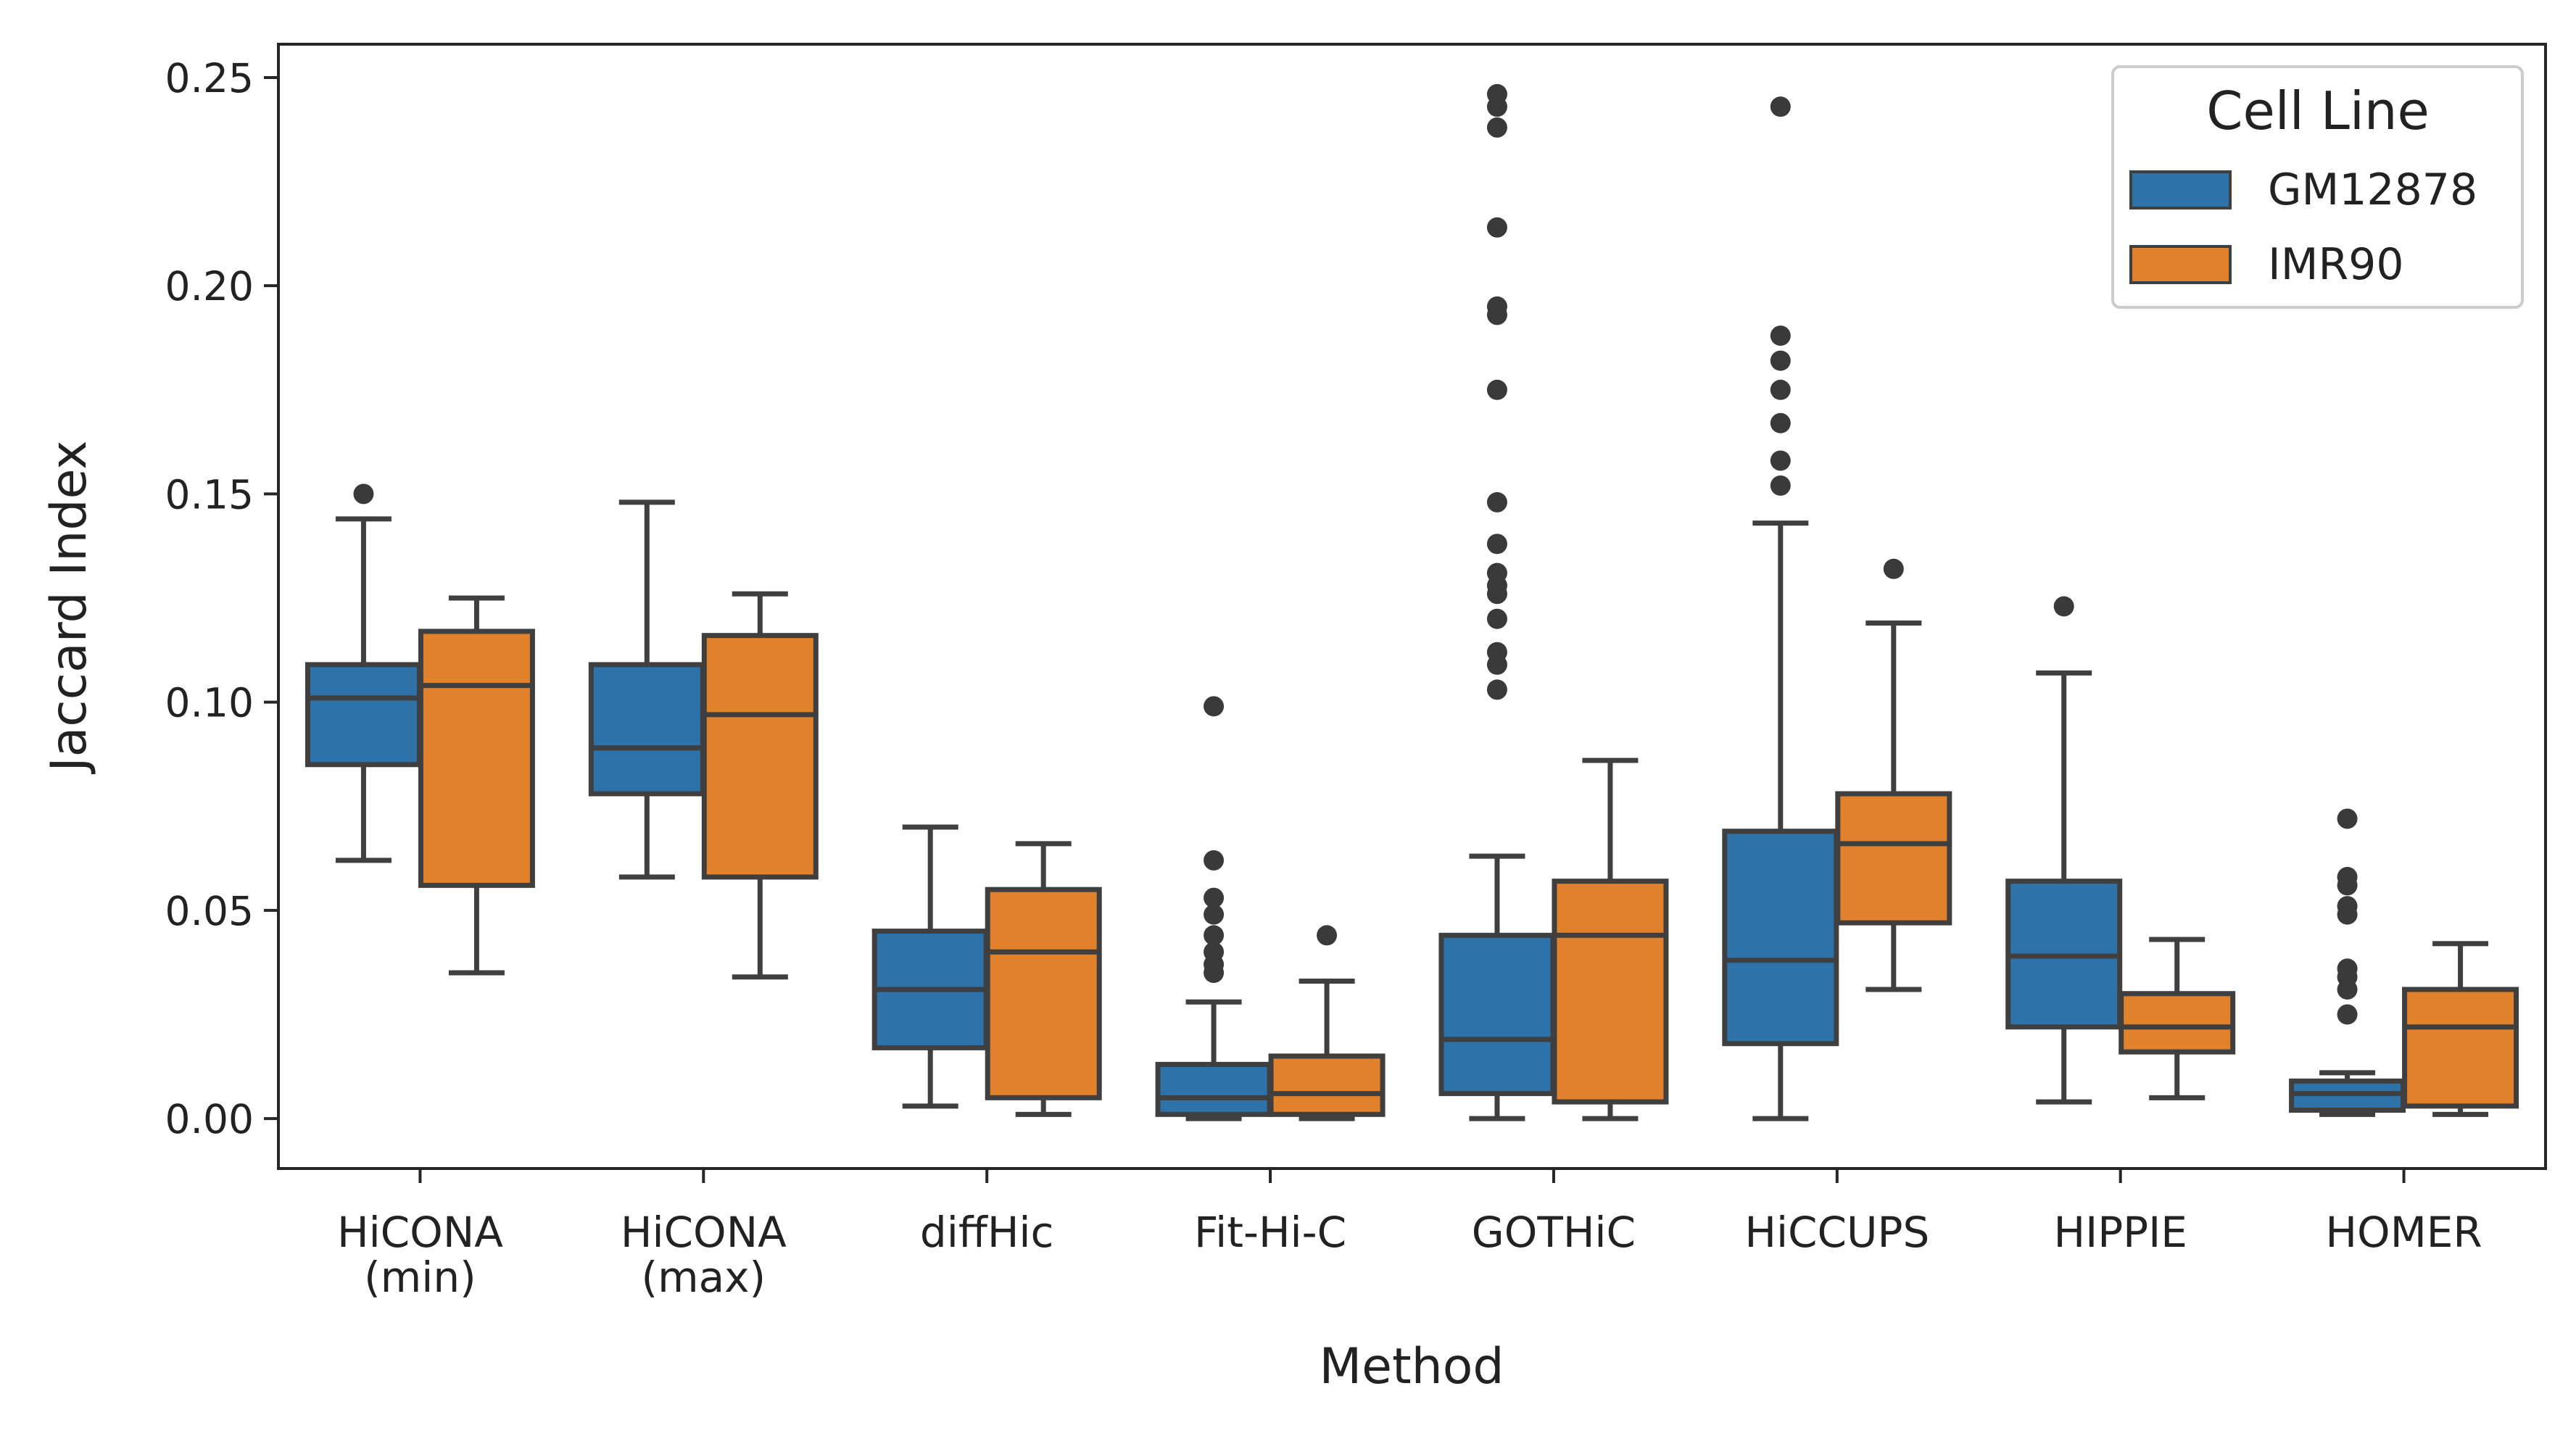 This screenshot has height=1436, width=2576. What do you see at coordinates (1554, 1232) in the screenshot?
I see `x-tick-label: GOTHiC` at bounding box center [1554, 1232].